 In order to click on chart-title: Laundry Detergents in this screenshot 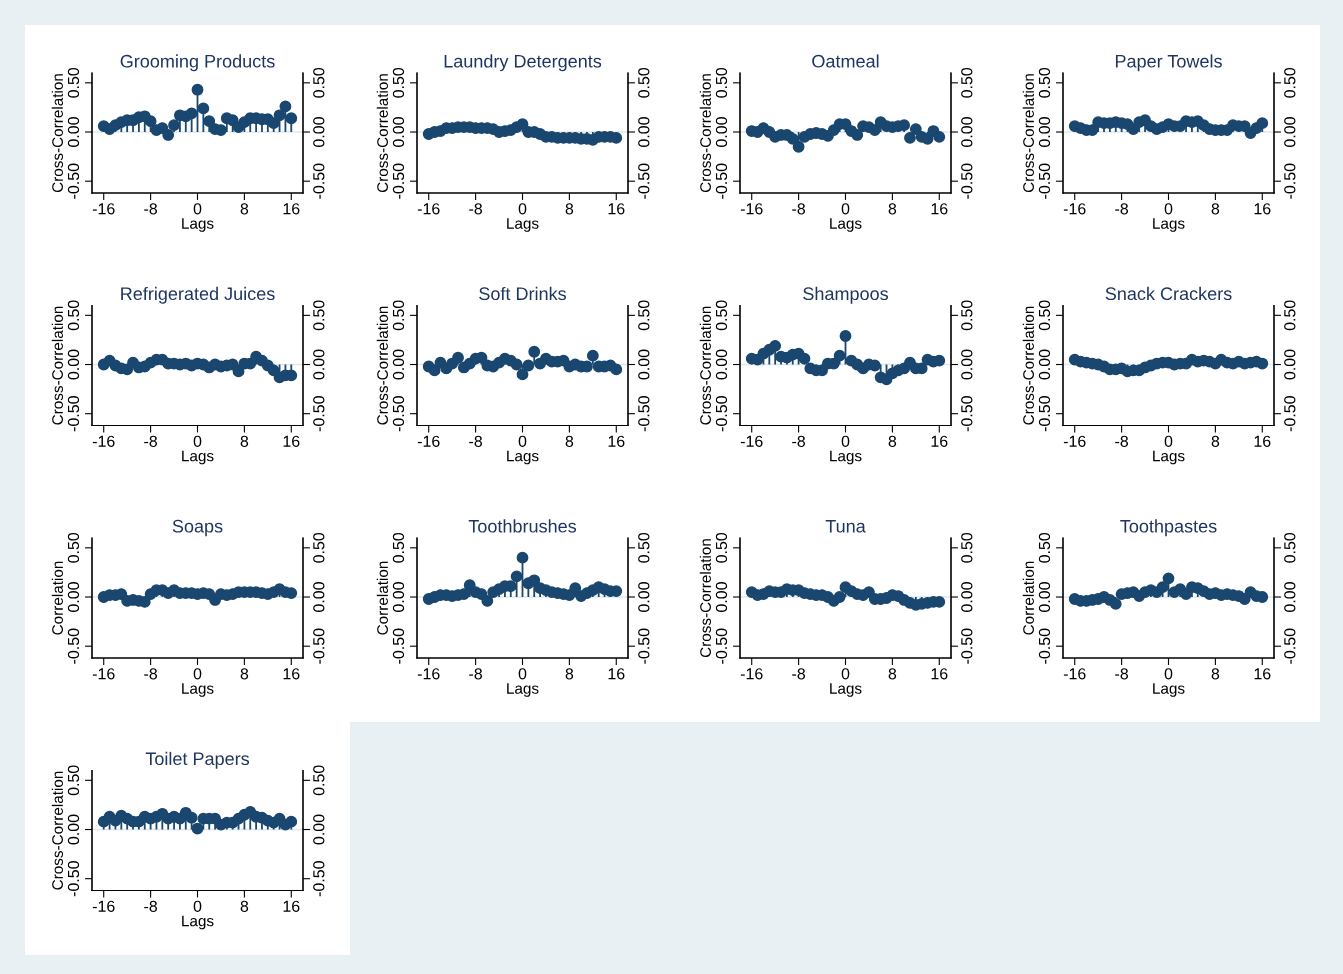, I will do `click(523, 63)`.